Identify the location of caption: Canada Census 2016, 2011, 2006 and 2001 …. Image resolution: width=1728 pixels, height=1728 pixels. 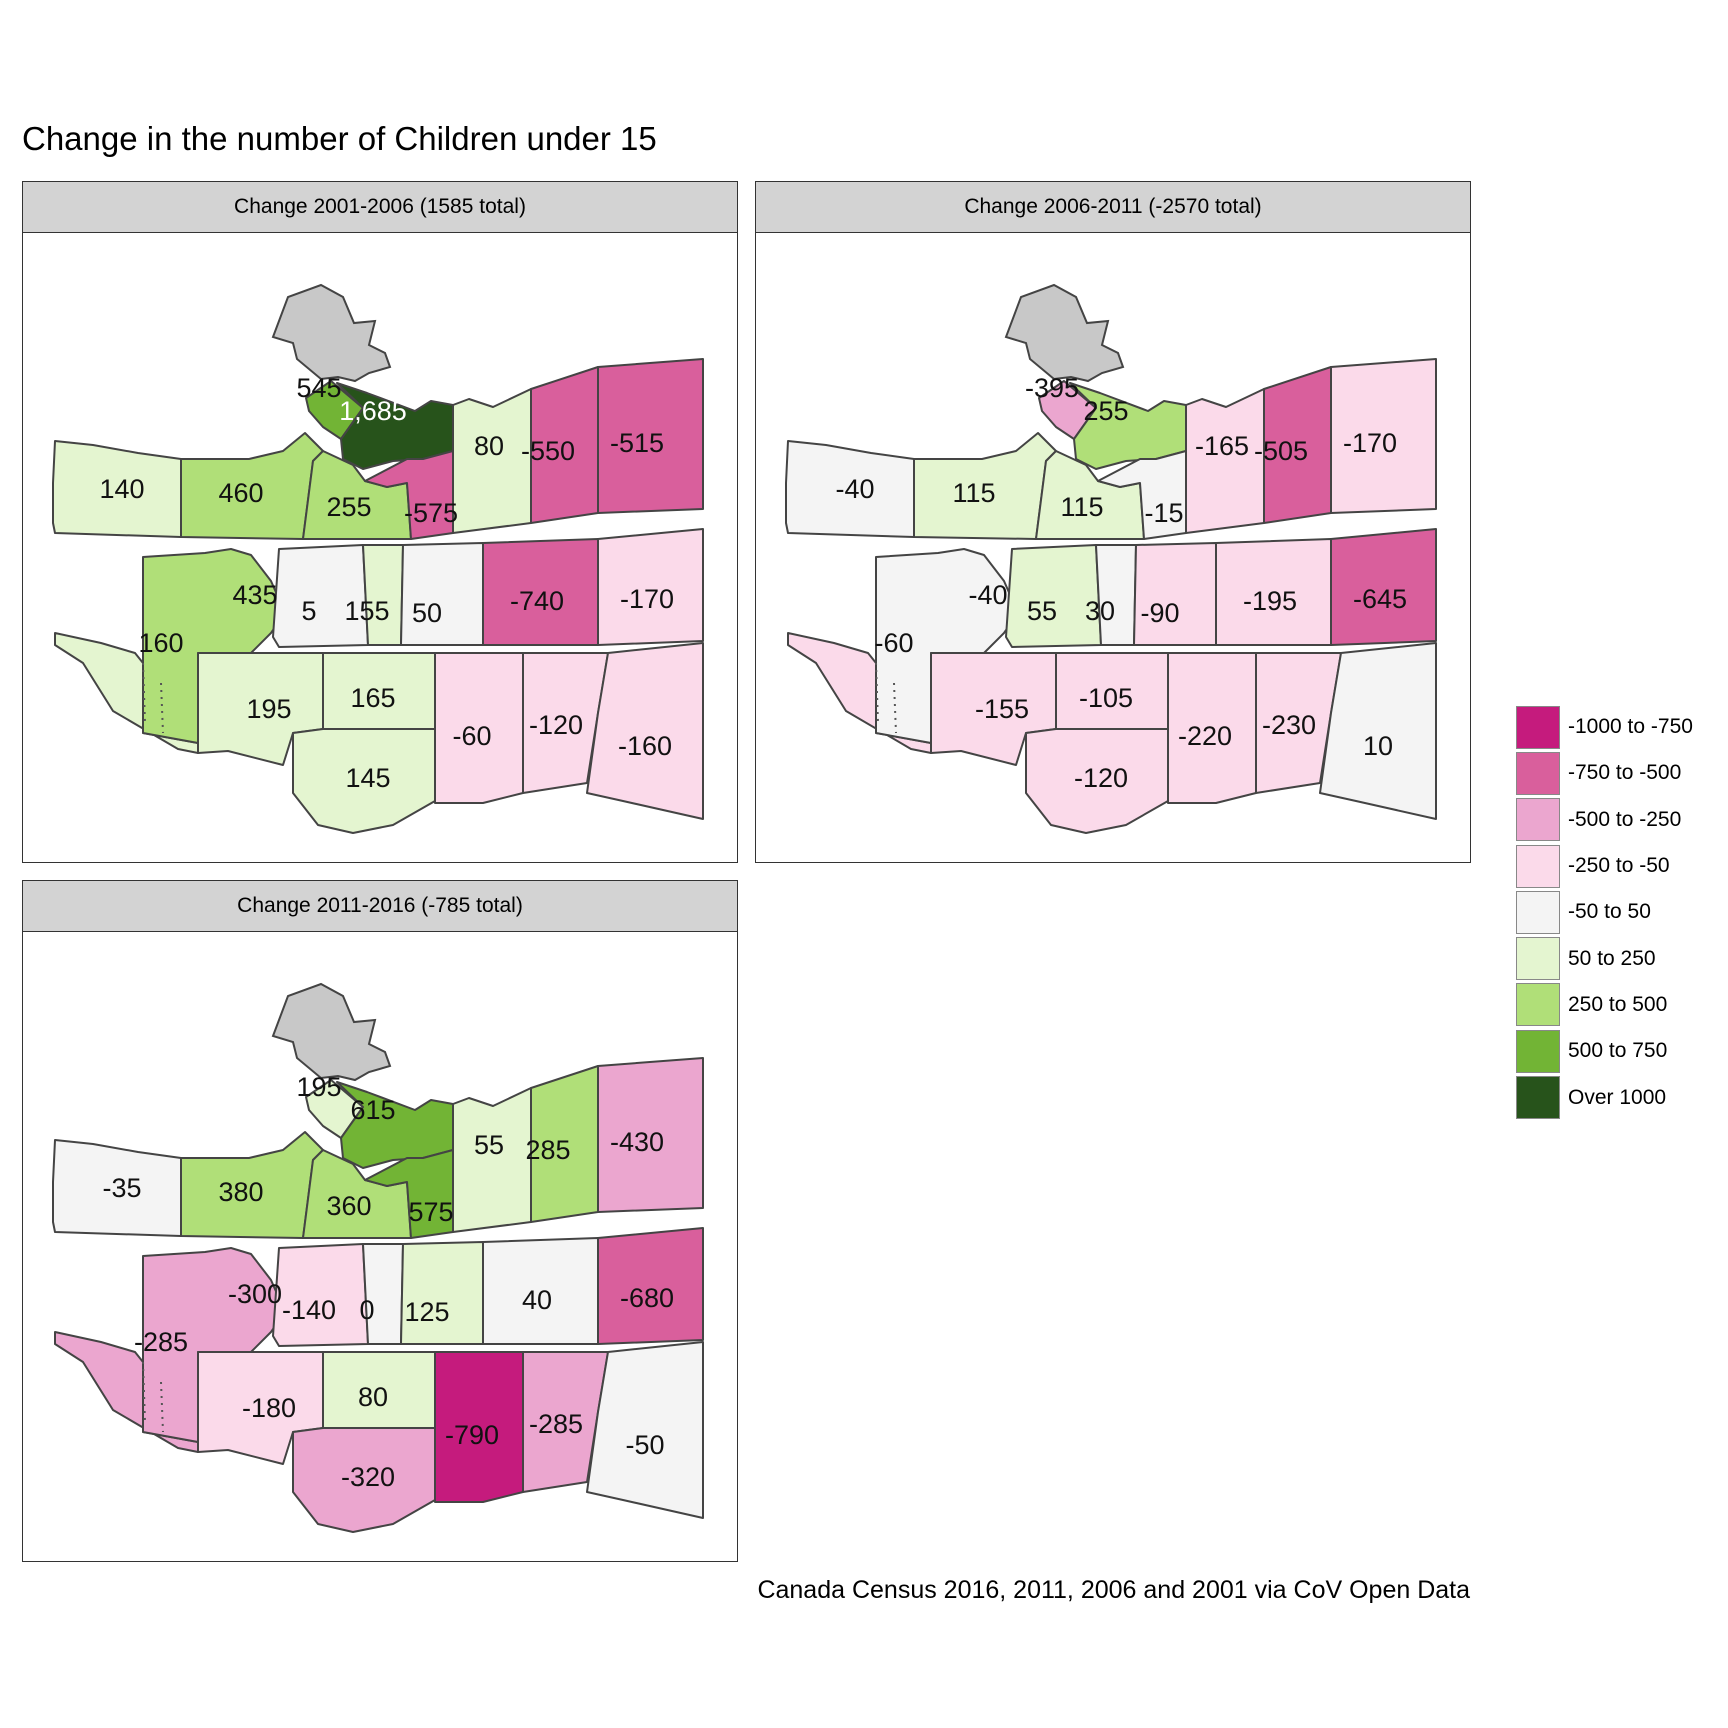
(1113, 1590).